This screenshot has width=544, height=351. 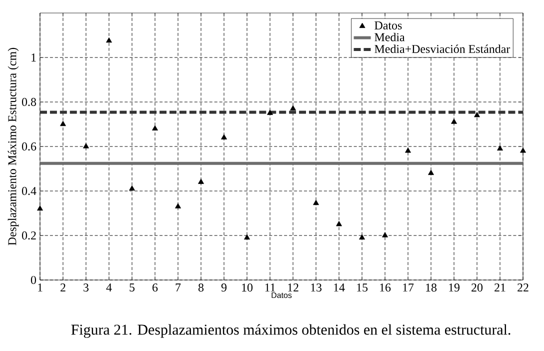 I want to click on x-tick-label: 6, so click(x=155, y=288).